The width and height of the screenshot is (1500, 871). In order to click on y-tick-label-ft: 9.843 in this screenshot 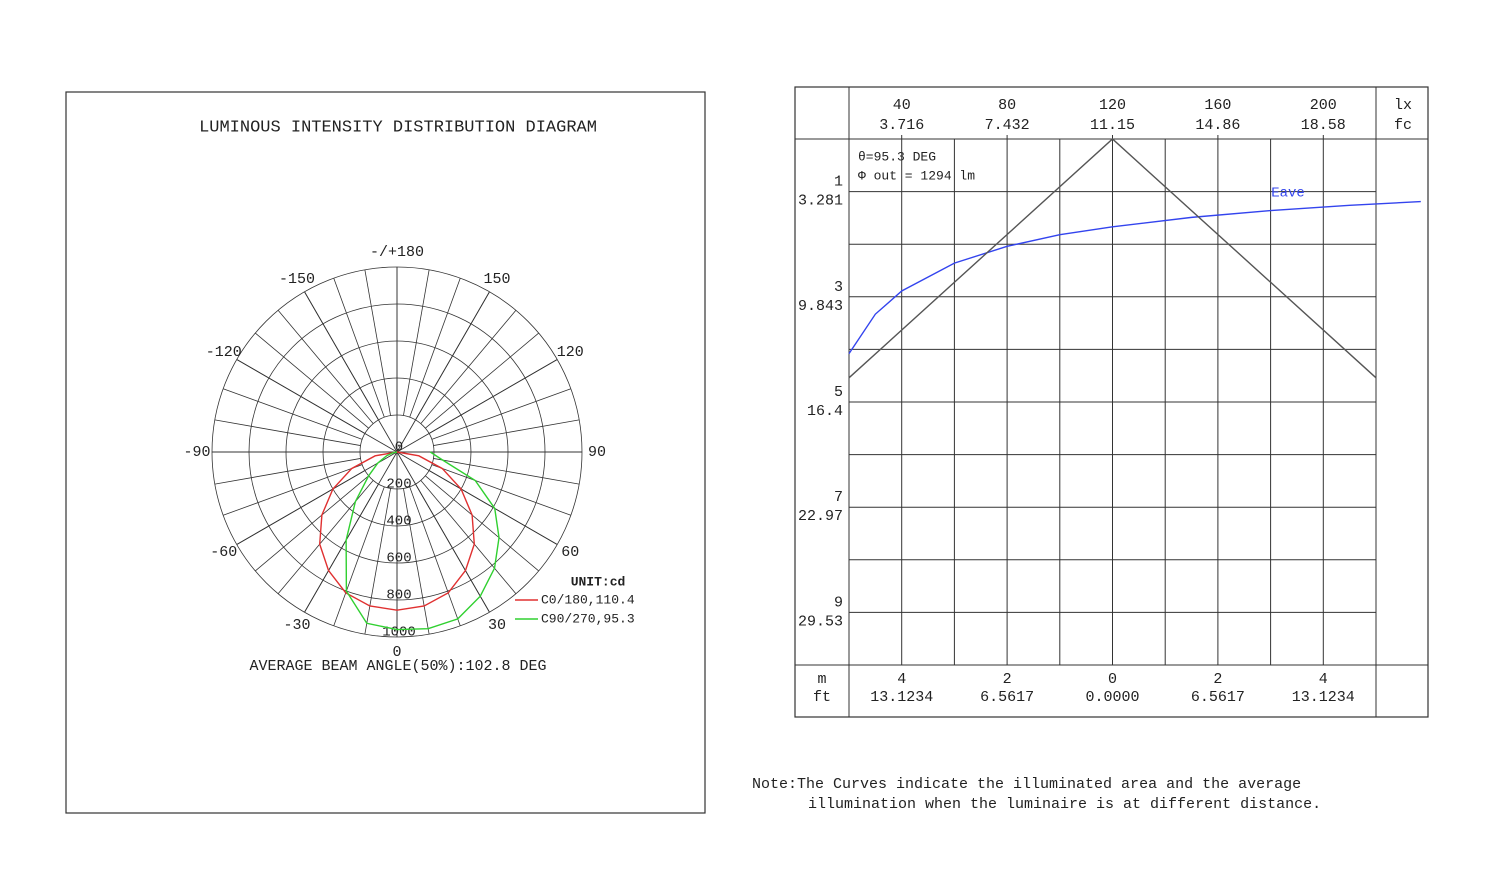, I will do `click(820, 306)`.